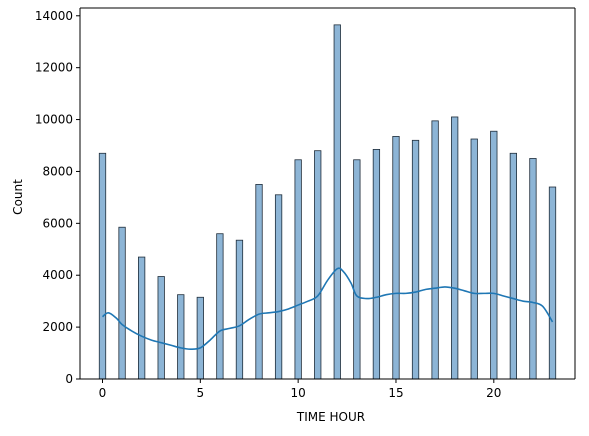 This screenshot has height=436, width=589. Describe the element at coordinates (298, 393) in the screenshot. I see `x-tick-label: 10` at that location.